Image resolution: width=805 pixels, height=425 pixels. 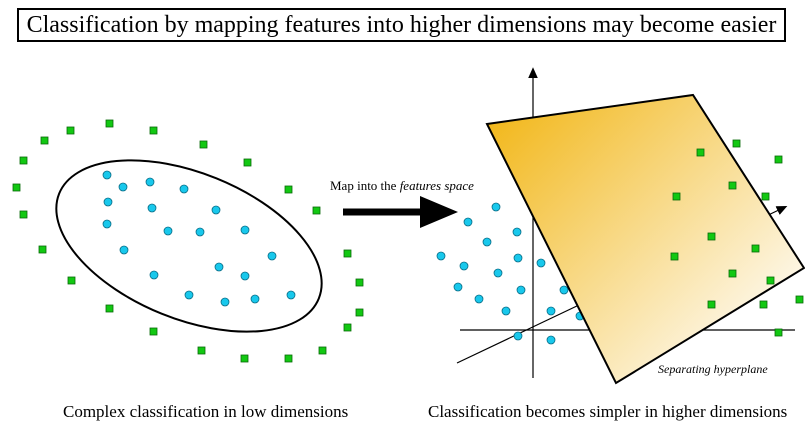 I want to click on projected-square-points, so click(x=737, y=238).